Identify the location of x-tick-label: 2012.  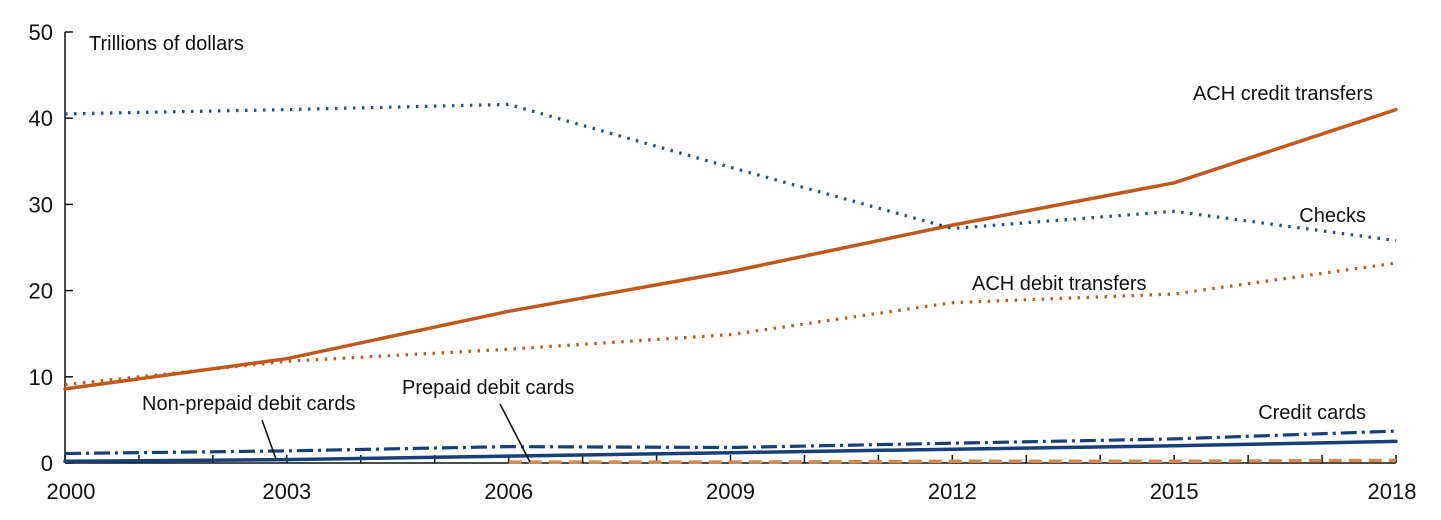
(952, 491).